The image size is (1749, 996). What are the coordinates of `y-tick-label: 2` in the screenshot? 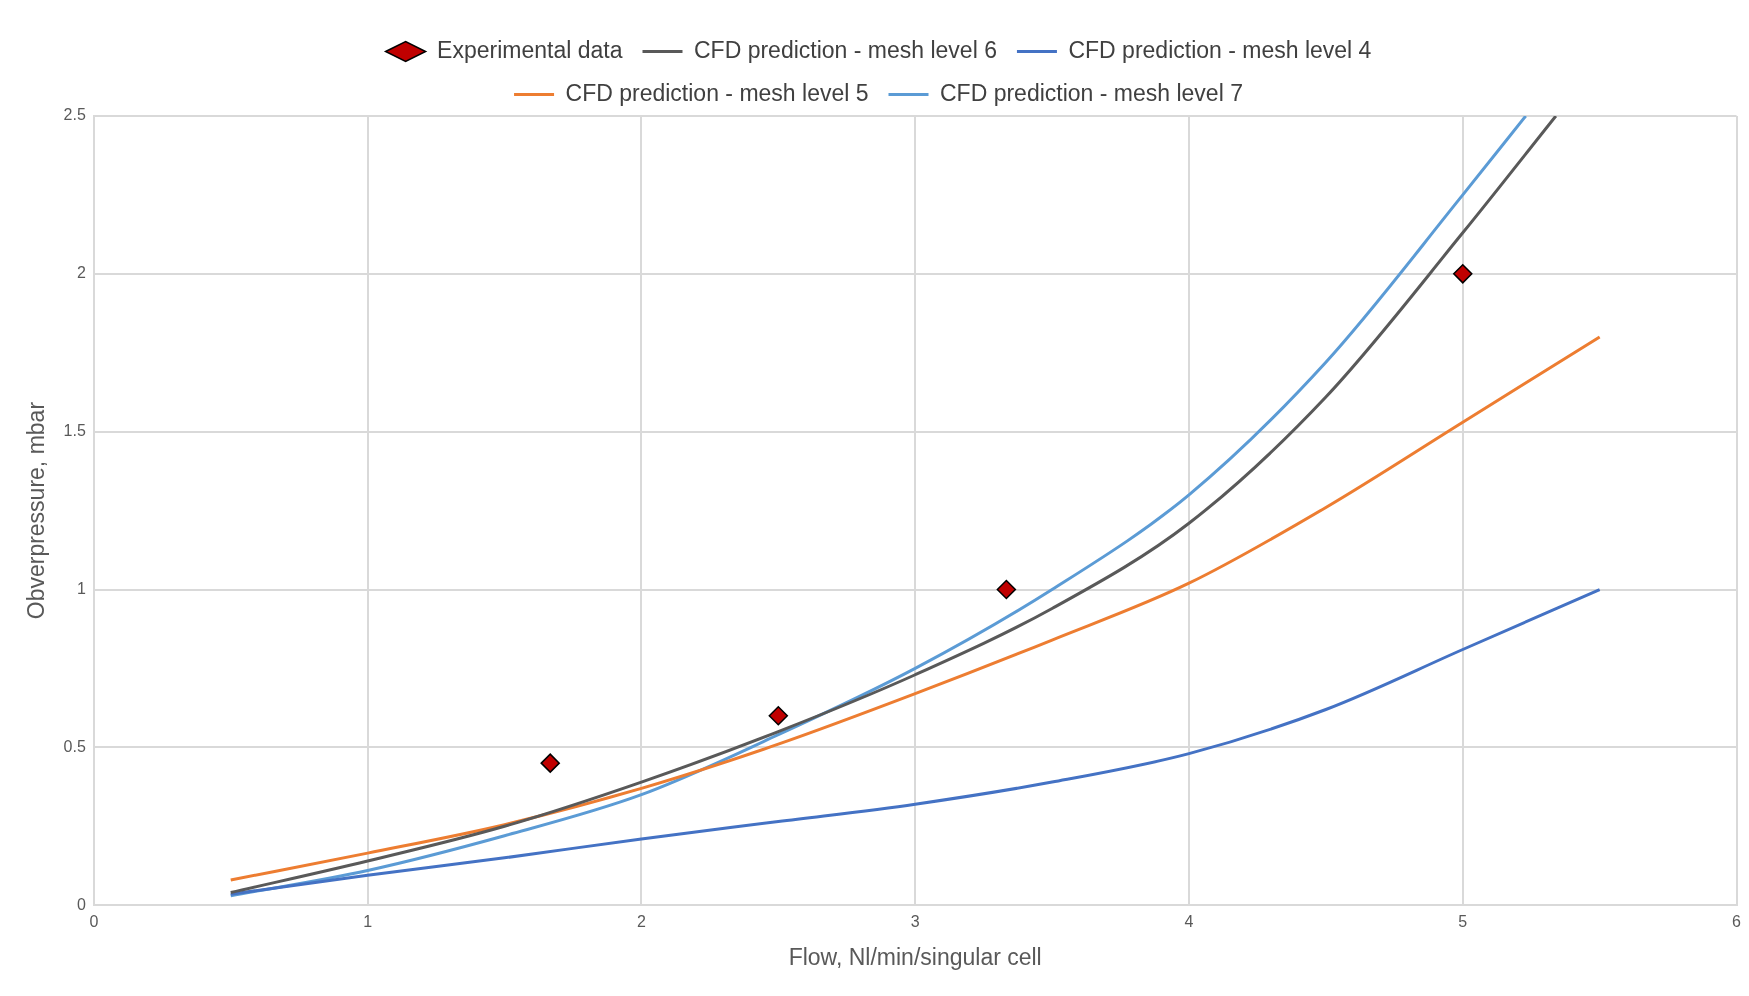 It's located at (81, 273).